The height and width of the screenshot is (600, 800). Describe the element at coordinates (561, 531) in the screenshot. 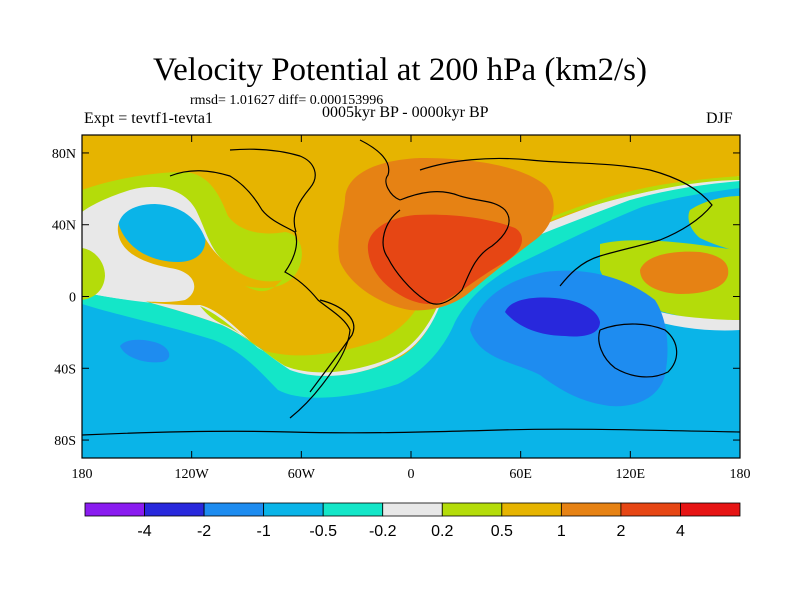

I see `colorbar-label: 1` at that location.